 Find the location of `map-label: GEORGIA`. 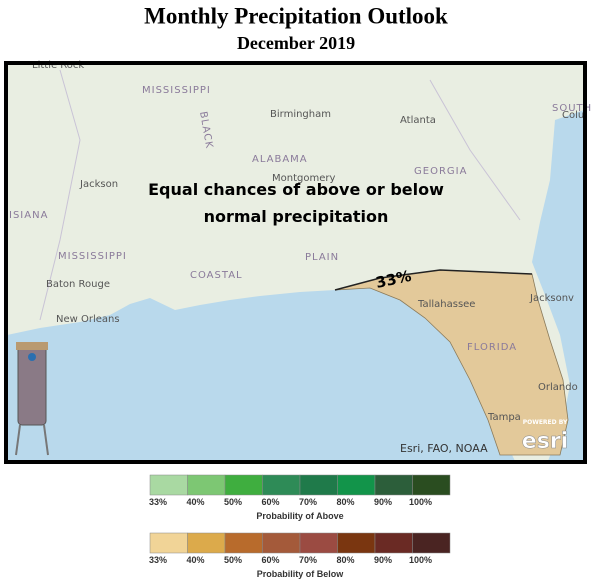

map-label: GEORGIA is located at coordinates (440, 171).